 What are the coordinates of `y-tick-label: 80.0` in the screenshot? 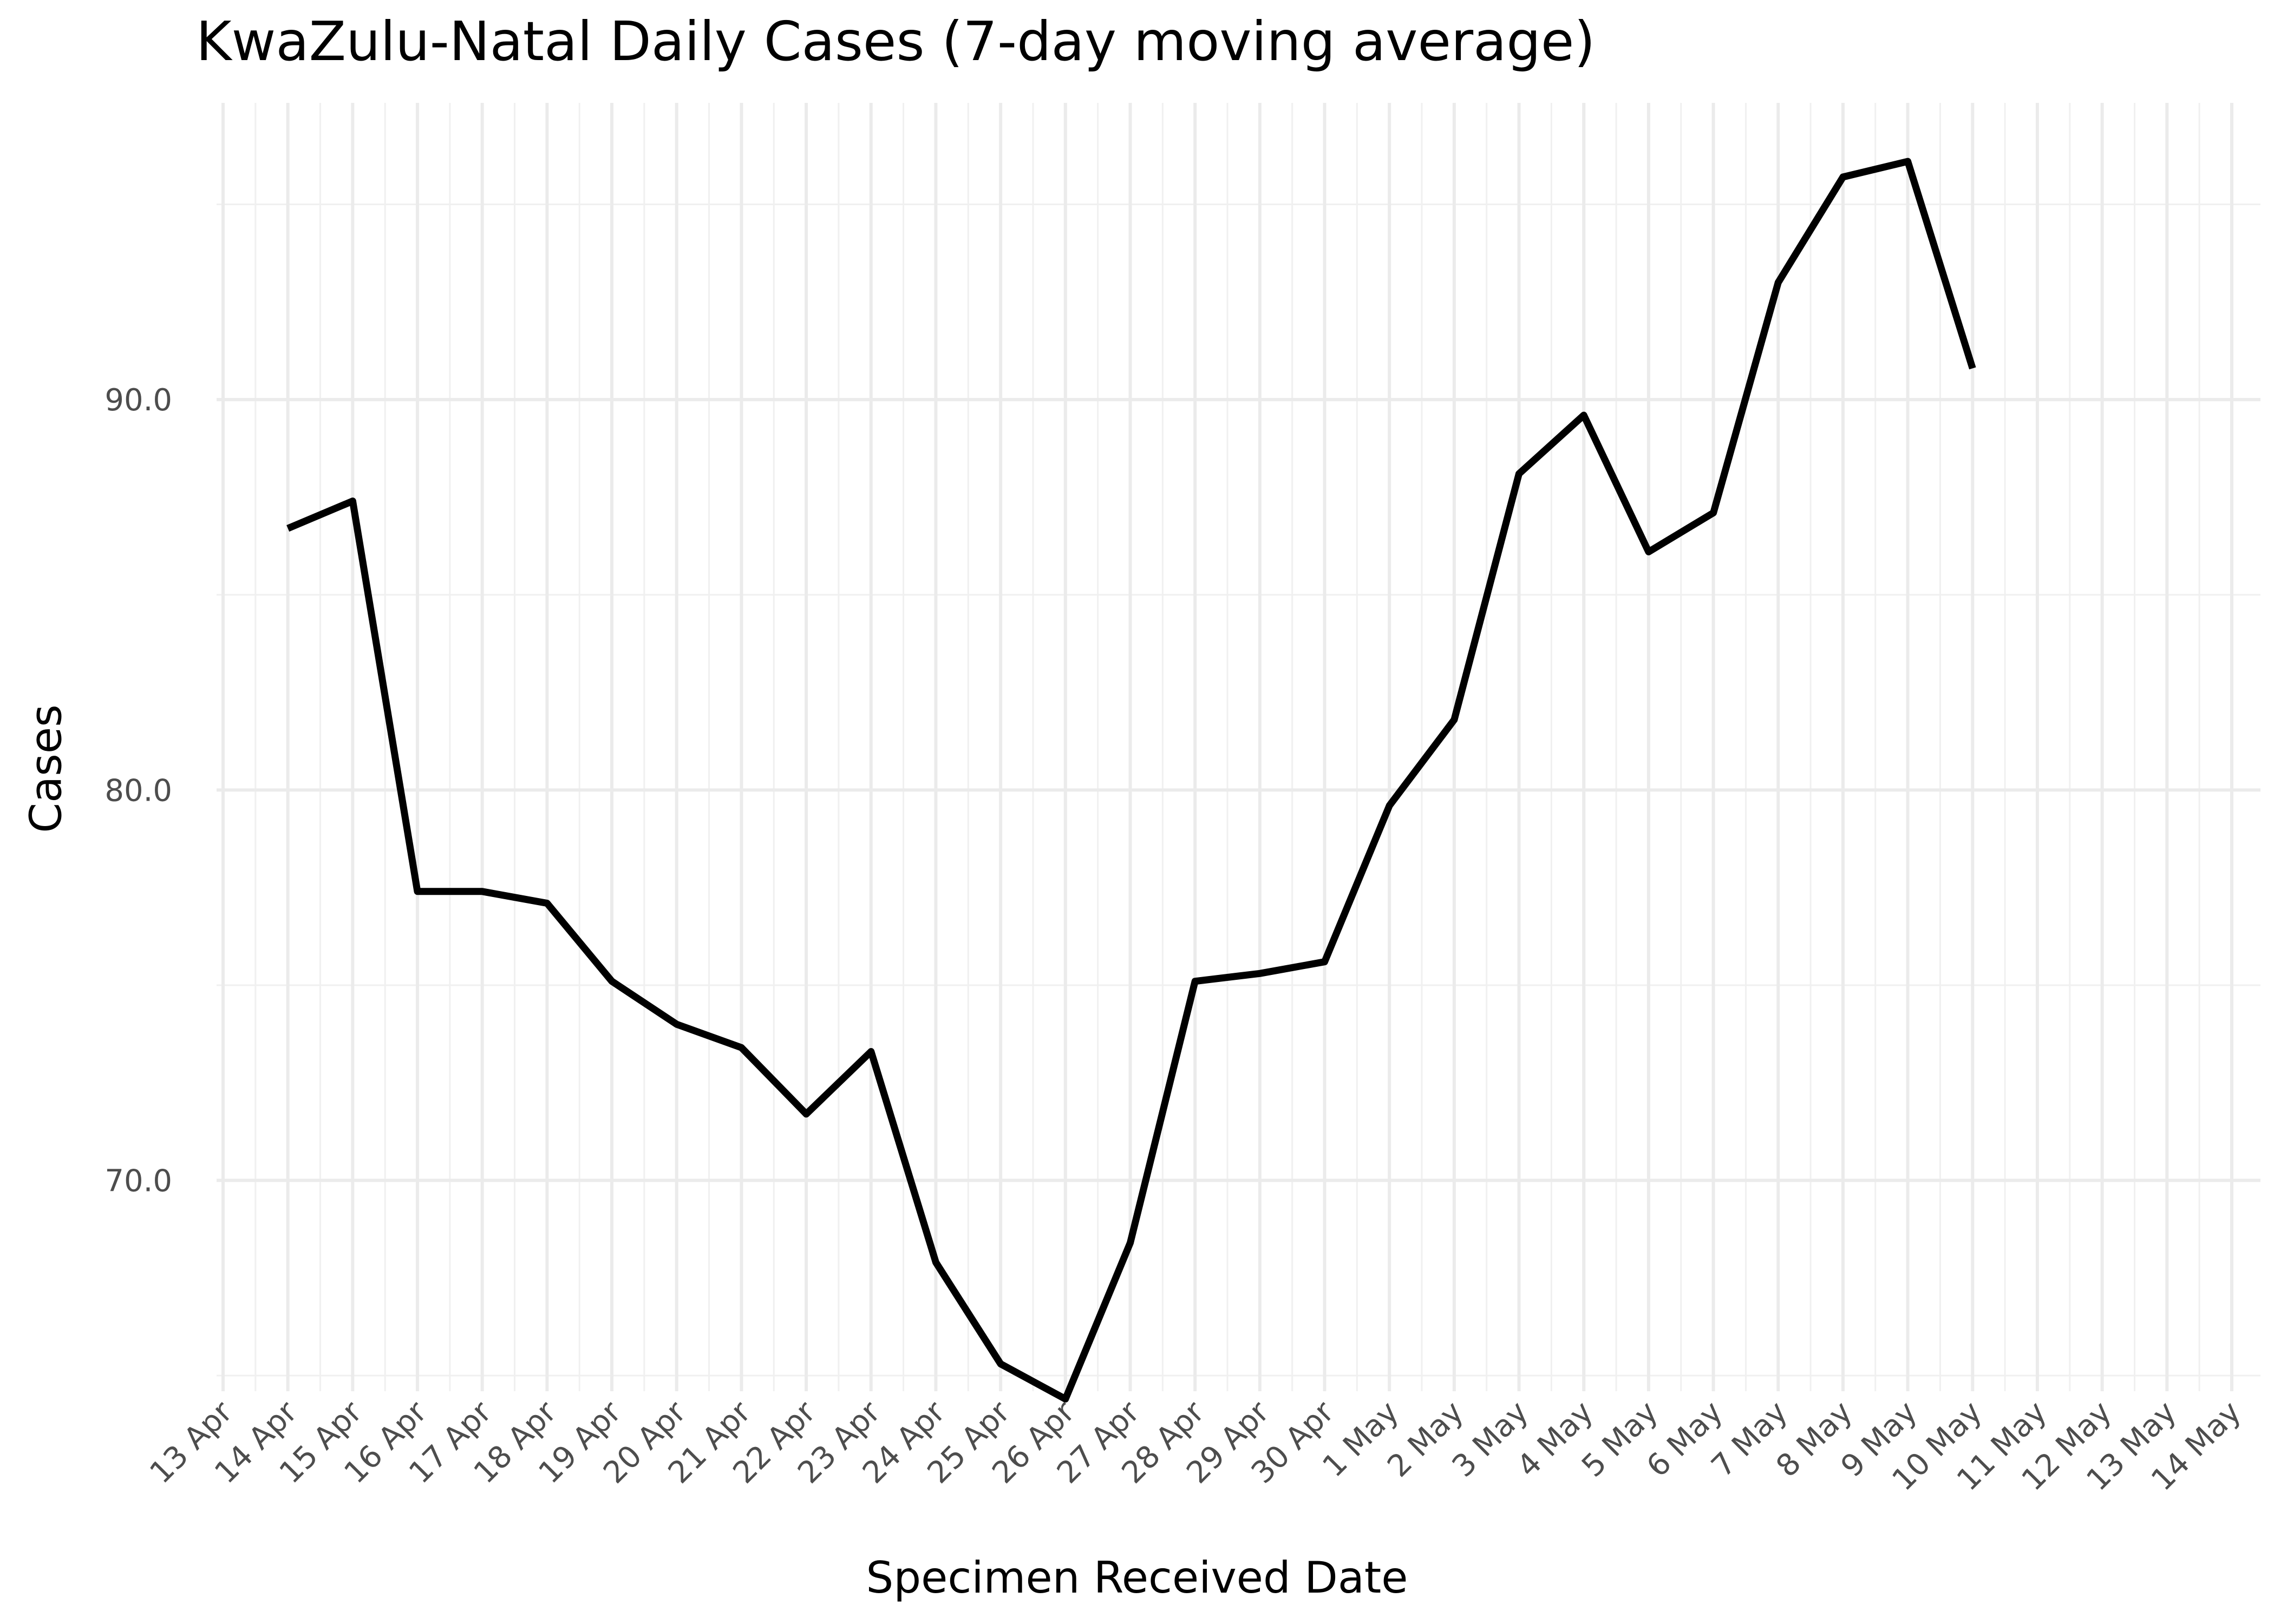 It's located at (138, 790).